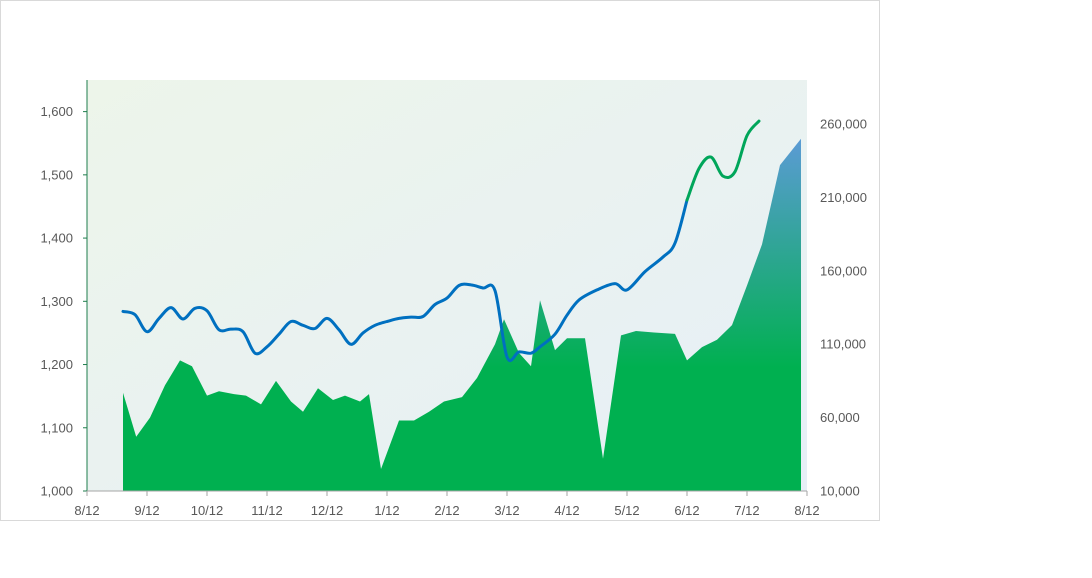 This screenshot has width=1092, height=578. Describe the element at coordinates (723, 160) in the screenshot. I see `price-line-green` at that location.